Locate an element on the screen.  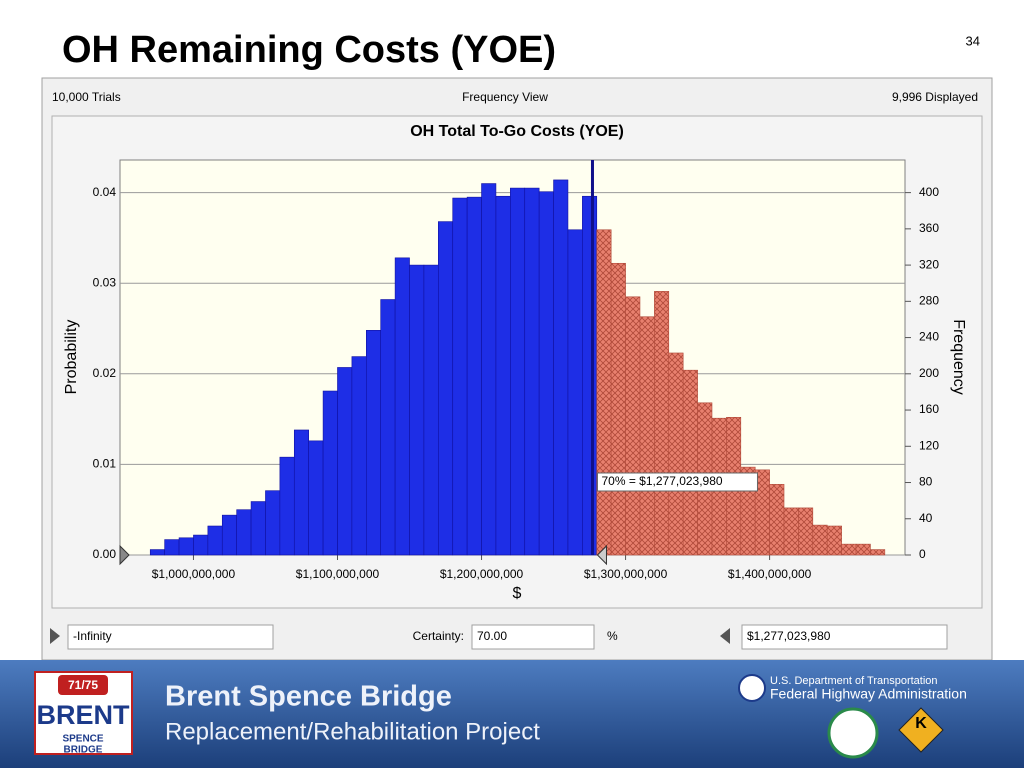
y-tick-label: 0.04 is located at coordinates (105, 192).